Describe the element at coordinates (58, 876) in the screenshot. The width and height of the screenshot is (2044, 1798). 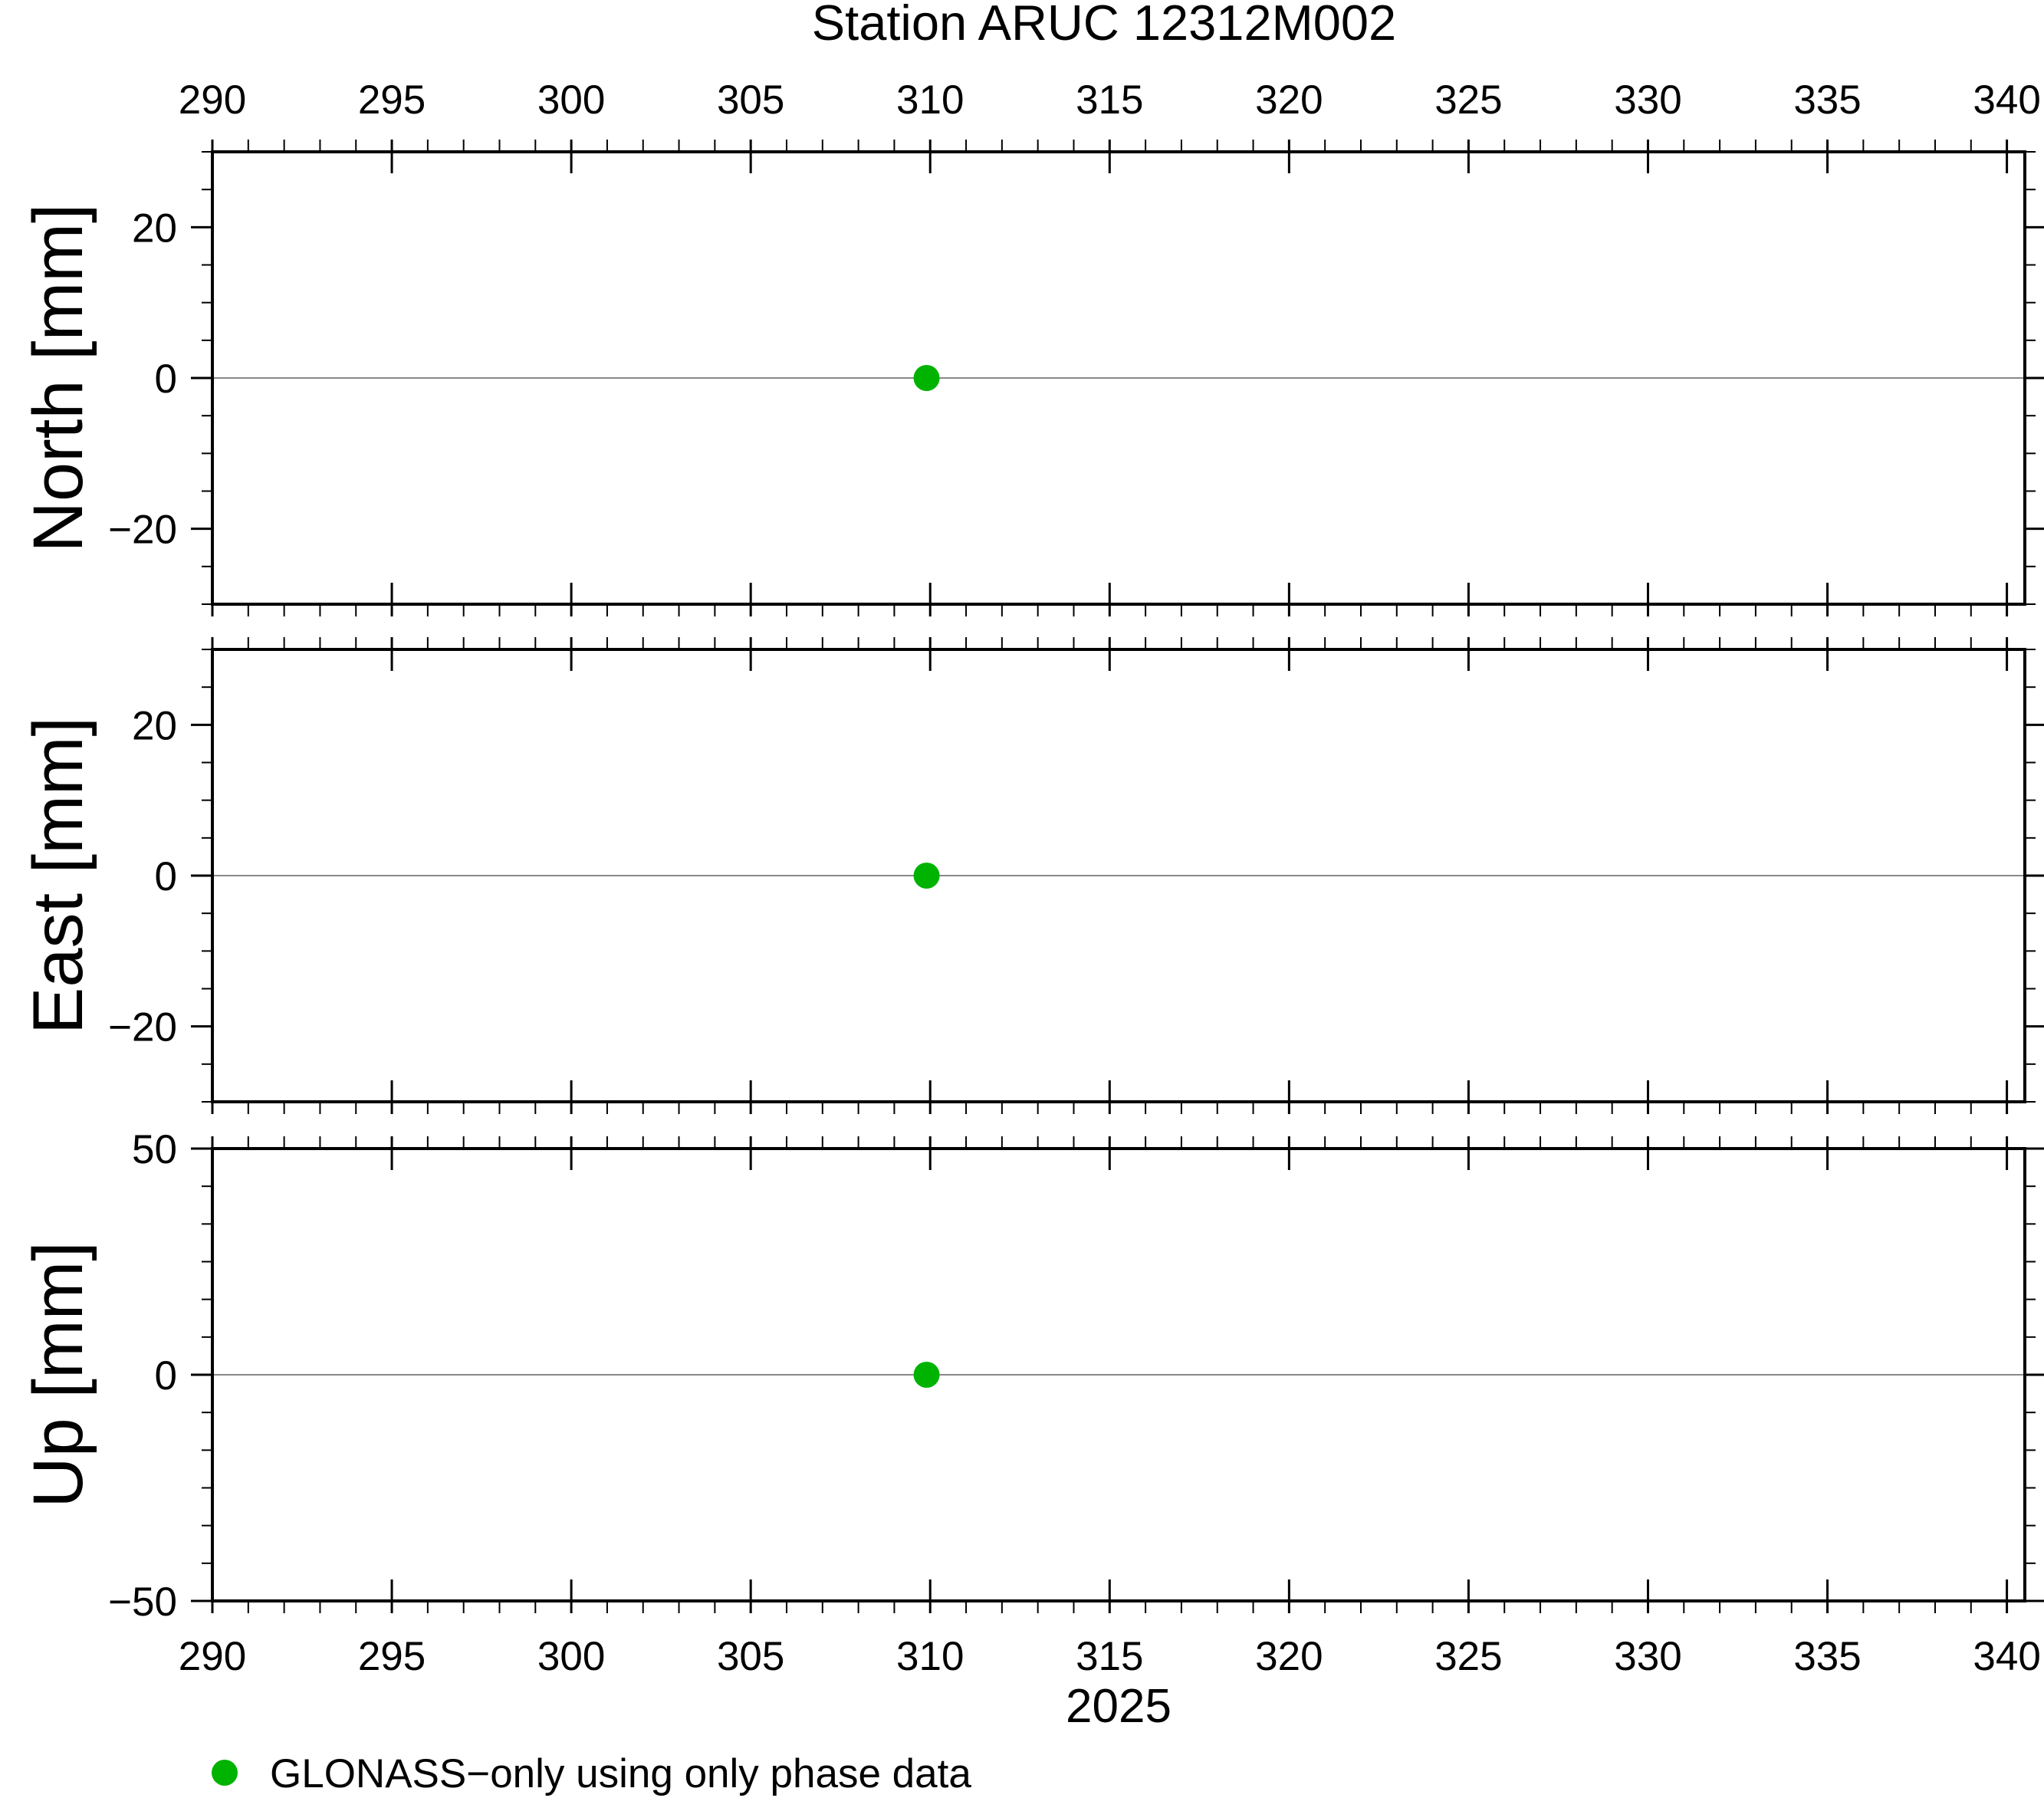
I see `y-axis-label: East [mm]` at that location.